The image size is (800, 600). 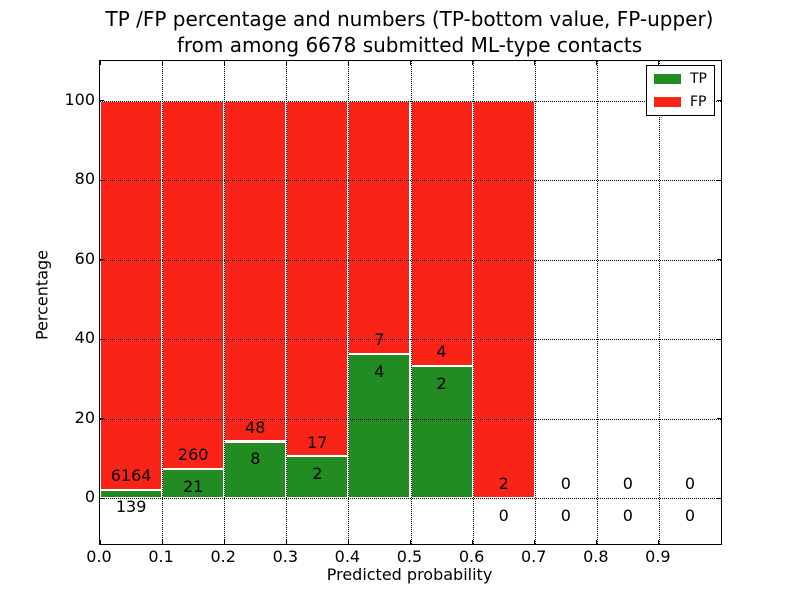 What do you see at coordinates (317, 442) in the screenshot?
I see `fp-count-label: 17` at bounding box center [317, 442].